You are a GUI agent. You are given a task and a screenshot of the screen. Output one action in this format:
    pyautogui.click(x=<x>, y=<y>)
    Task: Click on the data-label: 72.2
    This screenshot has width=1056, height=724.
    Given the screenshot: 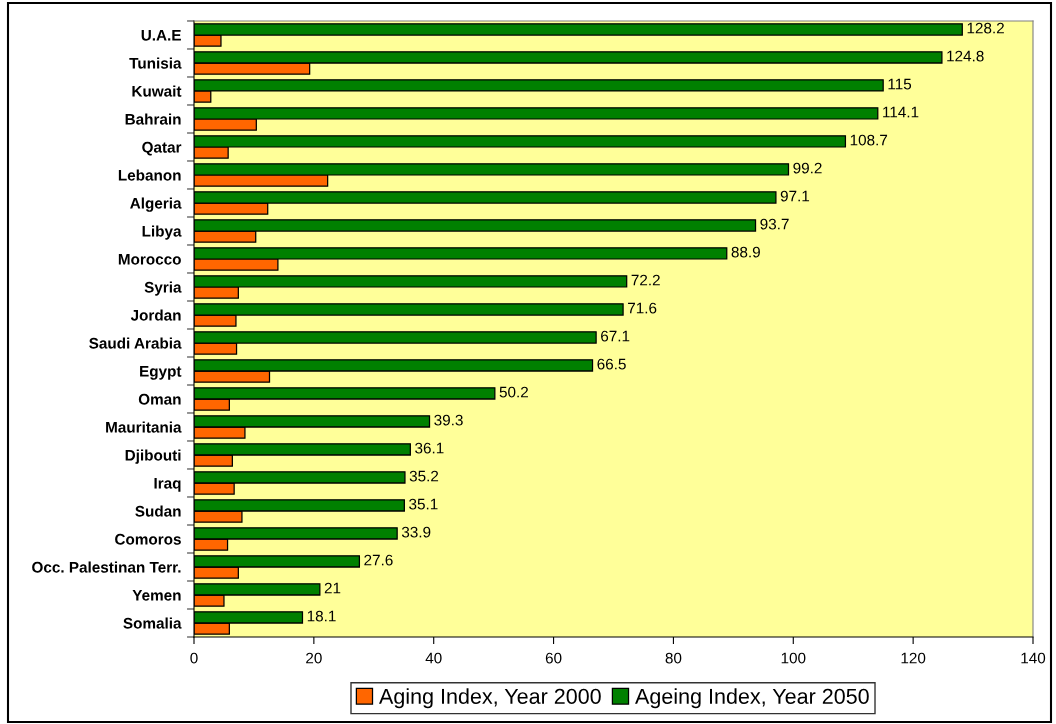 What is the action you would take?
    pyautogui.click(x=645, y=280)
    